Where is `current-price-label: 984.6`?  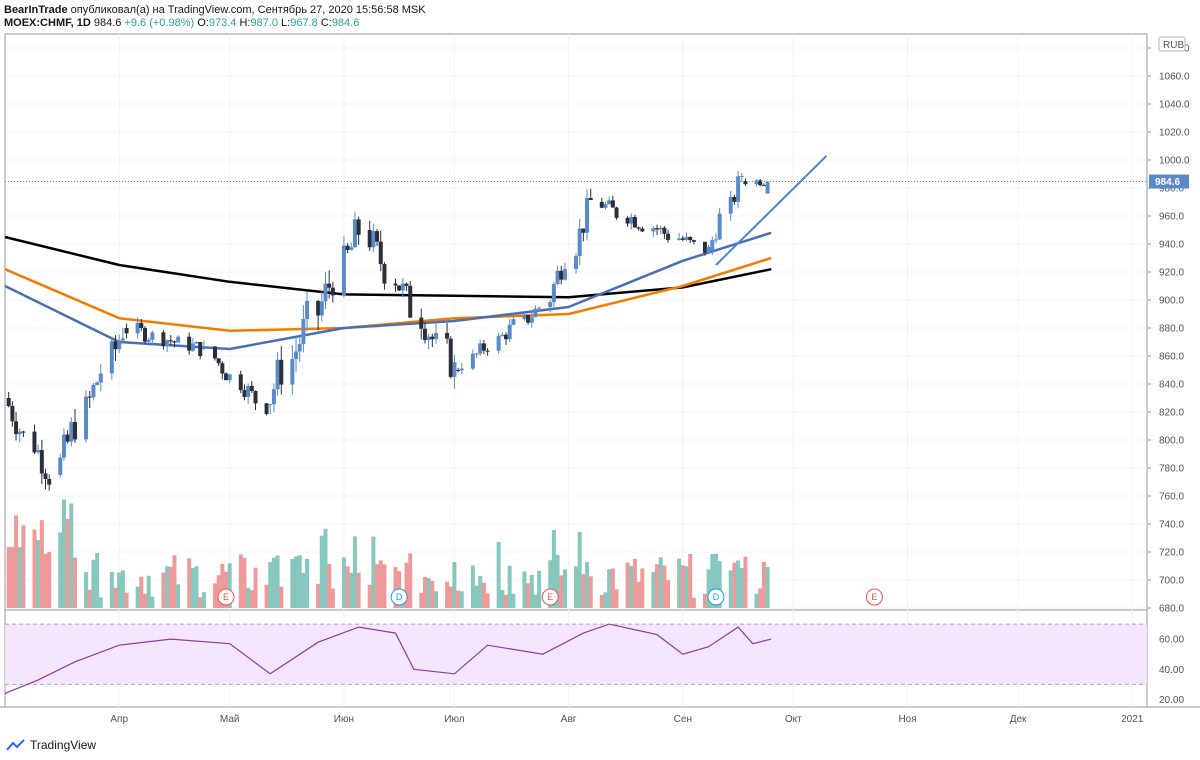 current-price-label: 984.6 is located at coordinates (1167, 182).